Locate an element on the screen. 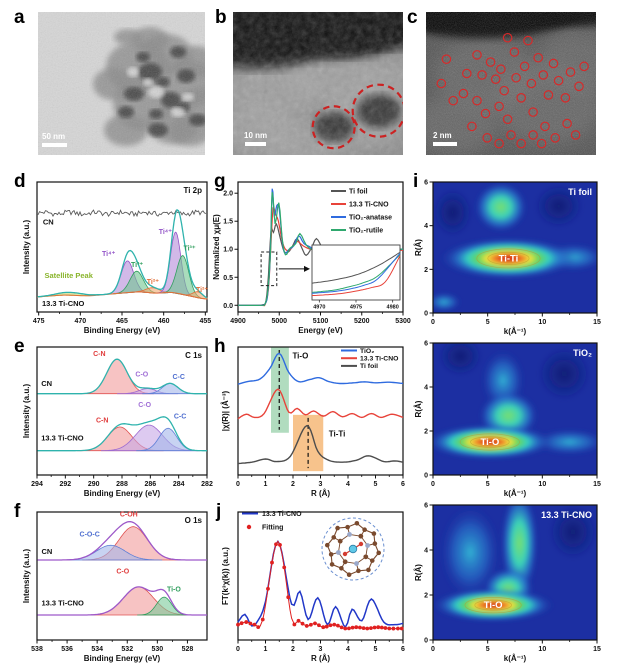 The height and width of the screenshot is (671, 640). svg-text: Ti³⁺ is located at coordinates (137, 265).